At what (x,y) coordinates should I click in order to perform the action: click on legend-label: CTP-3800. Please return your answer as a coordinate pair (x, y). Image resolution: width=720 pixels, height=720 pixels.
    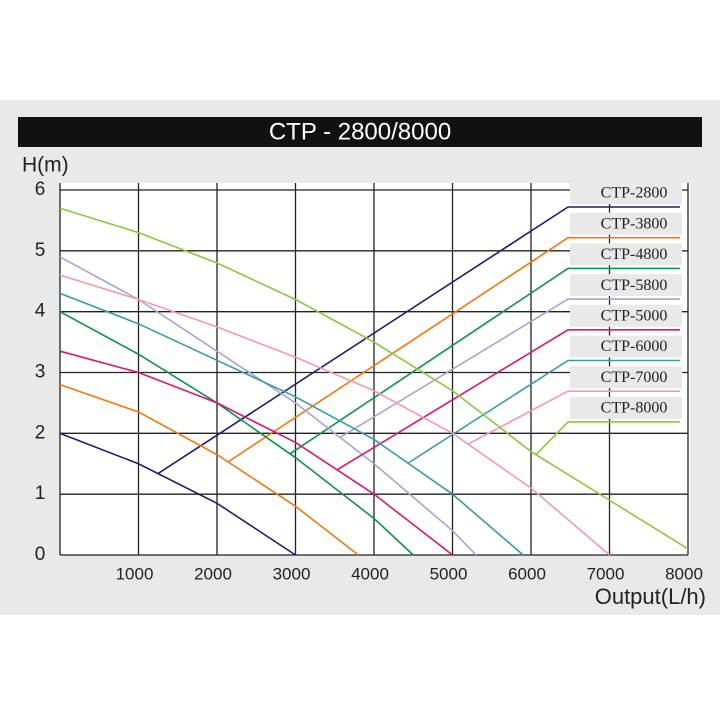
    Looking at the image, I should click on (634, 223).